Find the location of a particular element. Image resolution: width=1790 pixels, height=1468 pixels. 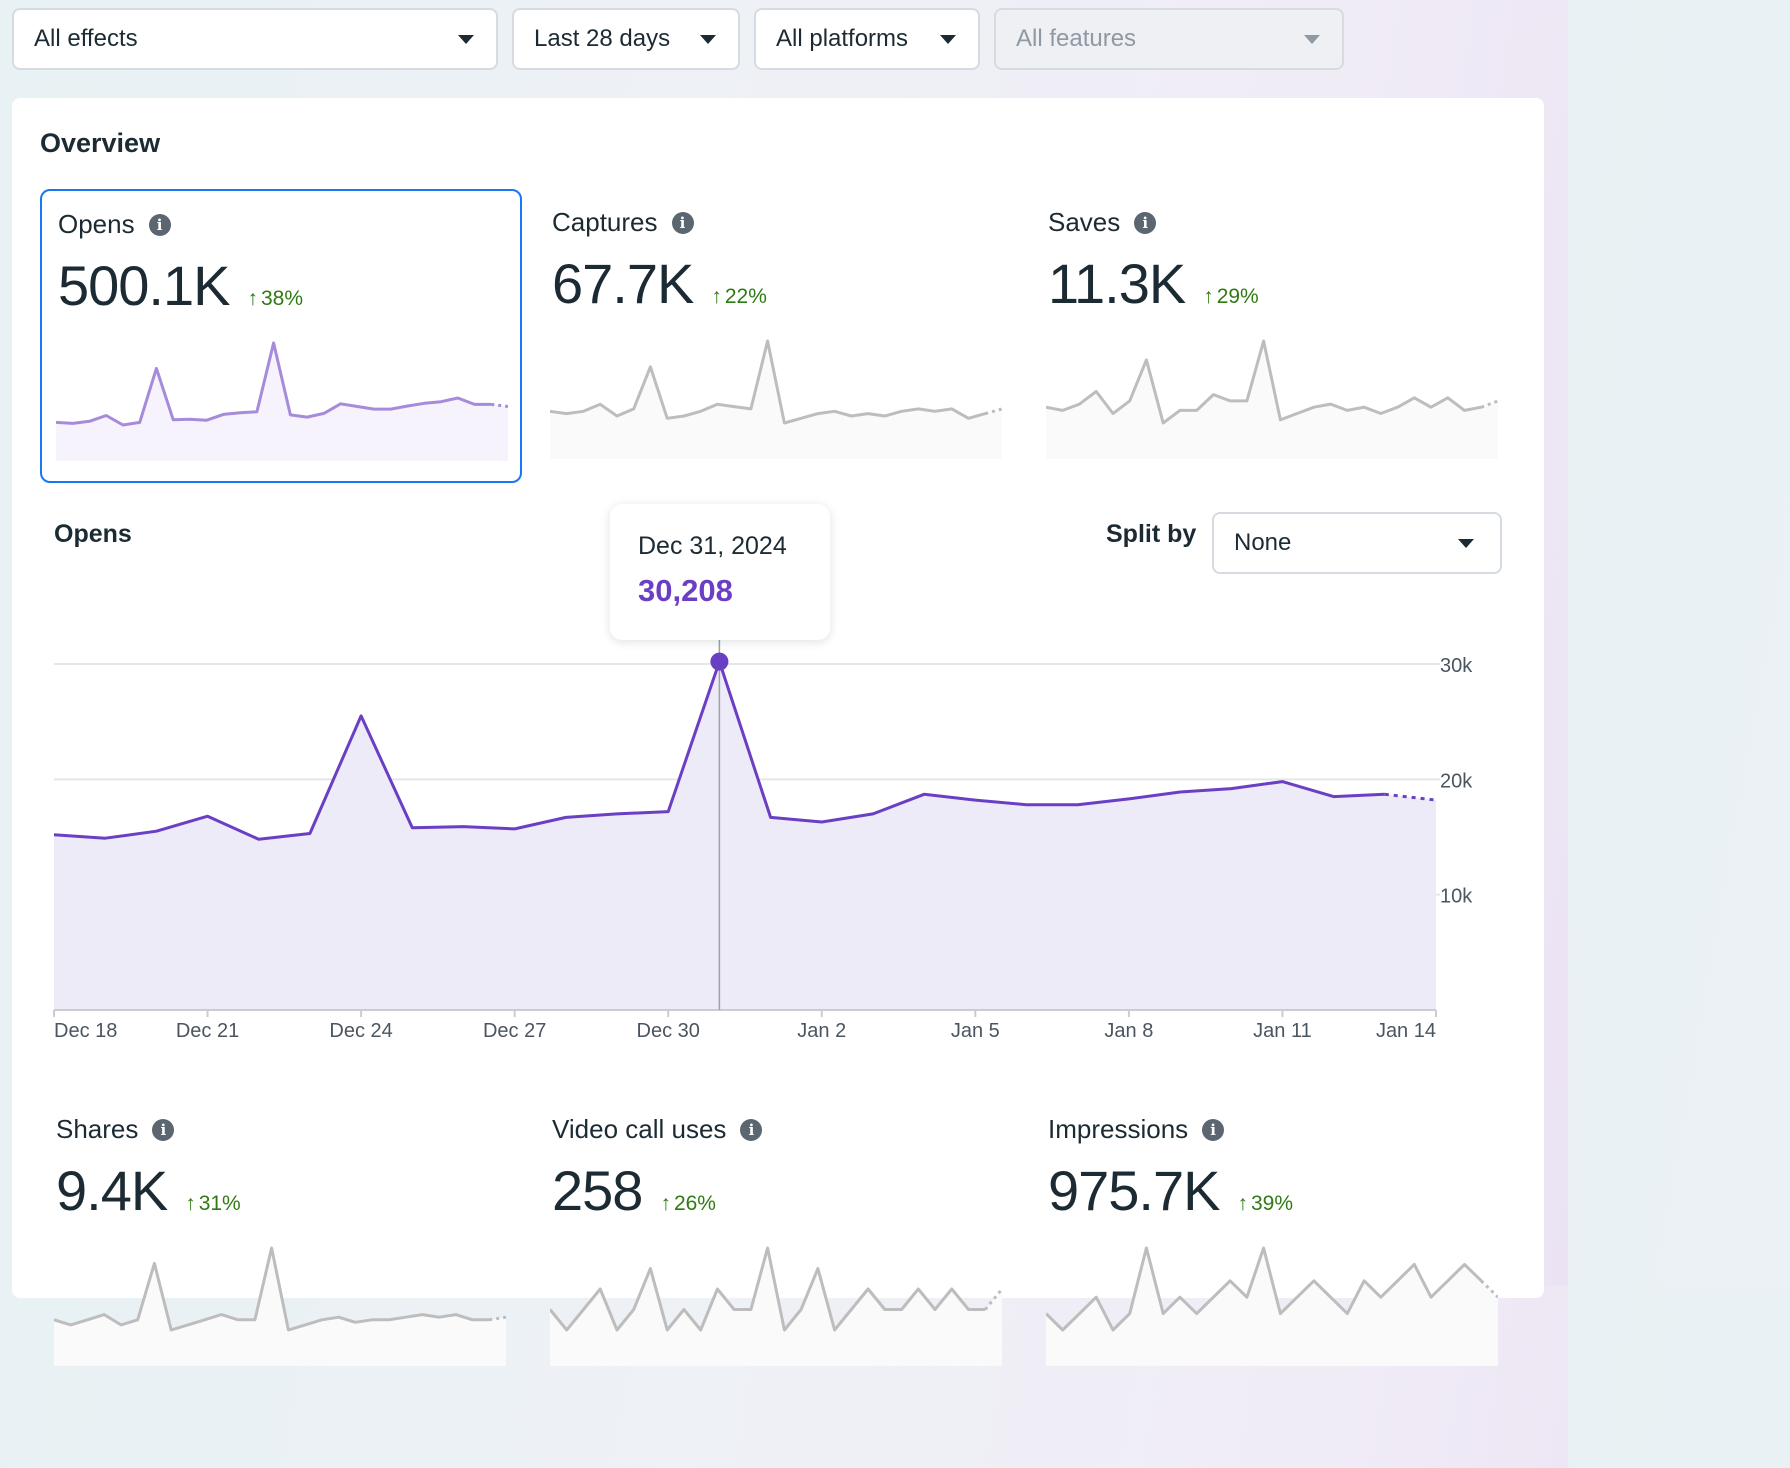

metric-card-impressions: Impressions i 975.7K ↑ 39% is located at coordinates (1273, 1243).